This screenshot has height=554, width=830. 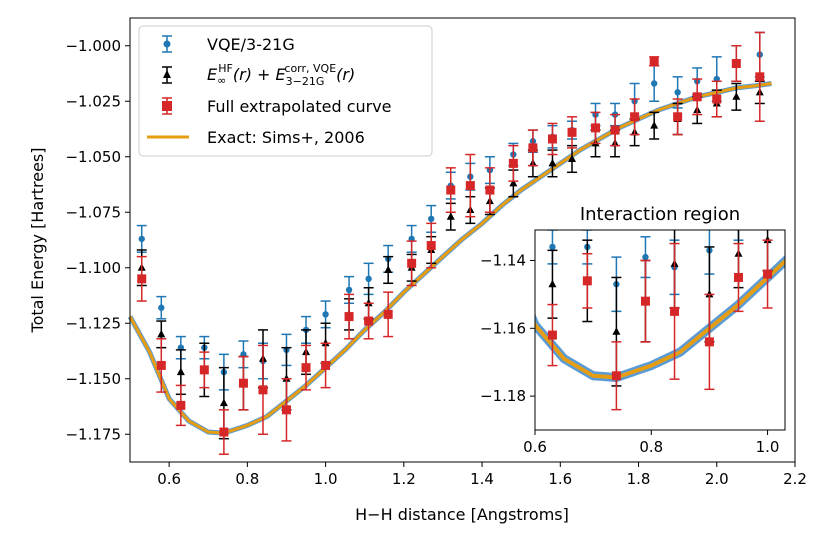 I want to click on inset-full-point-3-marker, so click(x=587, y=281).